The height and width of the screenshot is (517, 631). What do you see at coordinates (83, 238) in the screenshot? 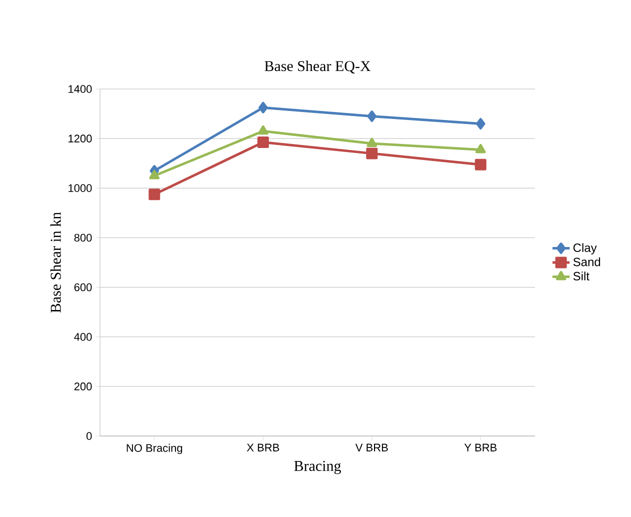
I see `y-tick-label: 800` at bounding box center [83, 238].